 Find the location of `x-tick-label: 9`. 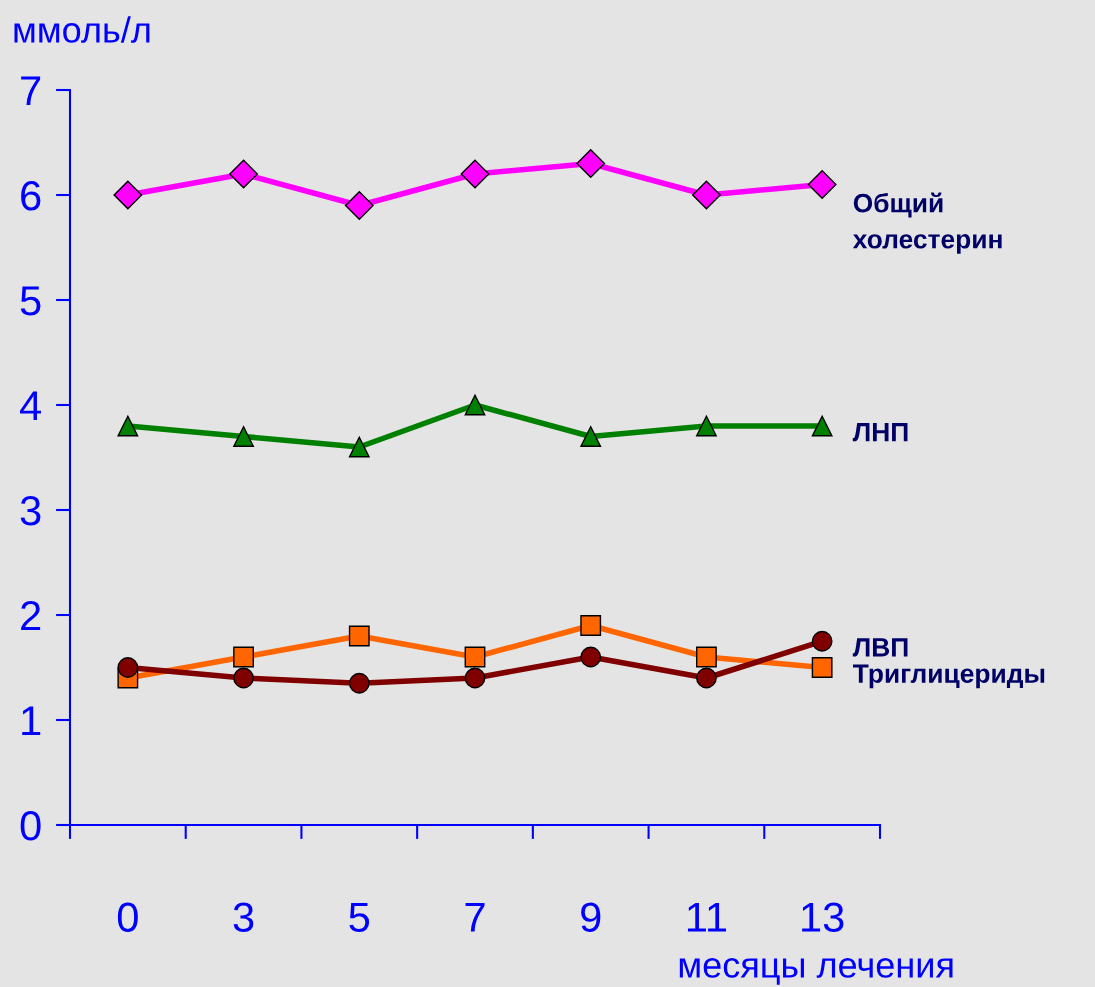

x-tick-label: 9 is located at coordinates (591, 917).